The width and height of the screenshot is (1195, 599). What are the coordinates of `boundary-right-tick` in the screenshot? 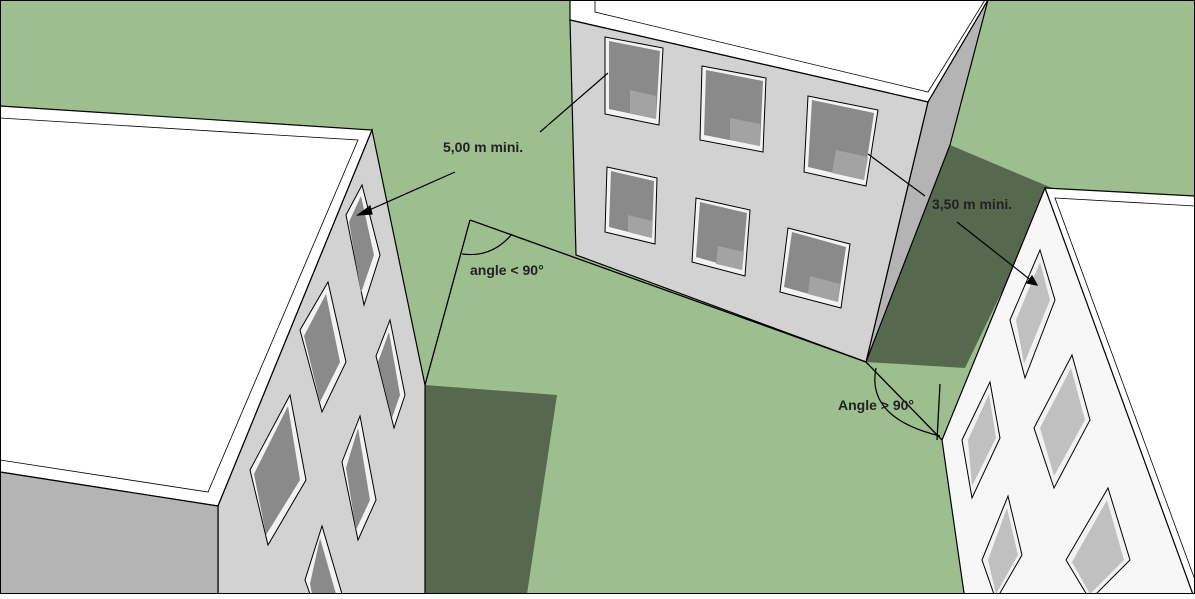 It's located at (938, 412).